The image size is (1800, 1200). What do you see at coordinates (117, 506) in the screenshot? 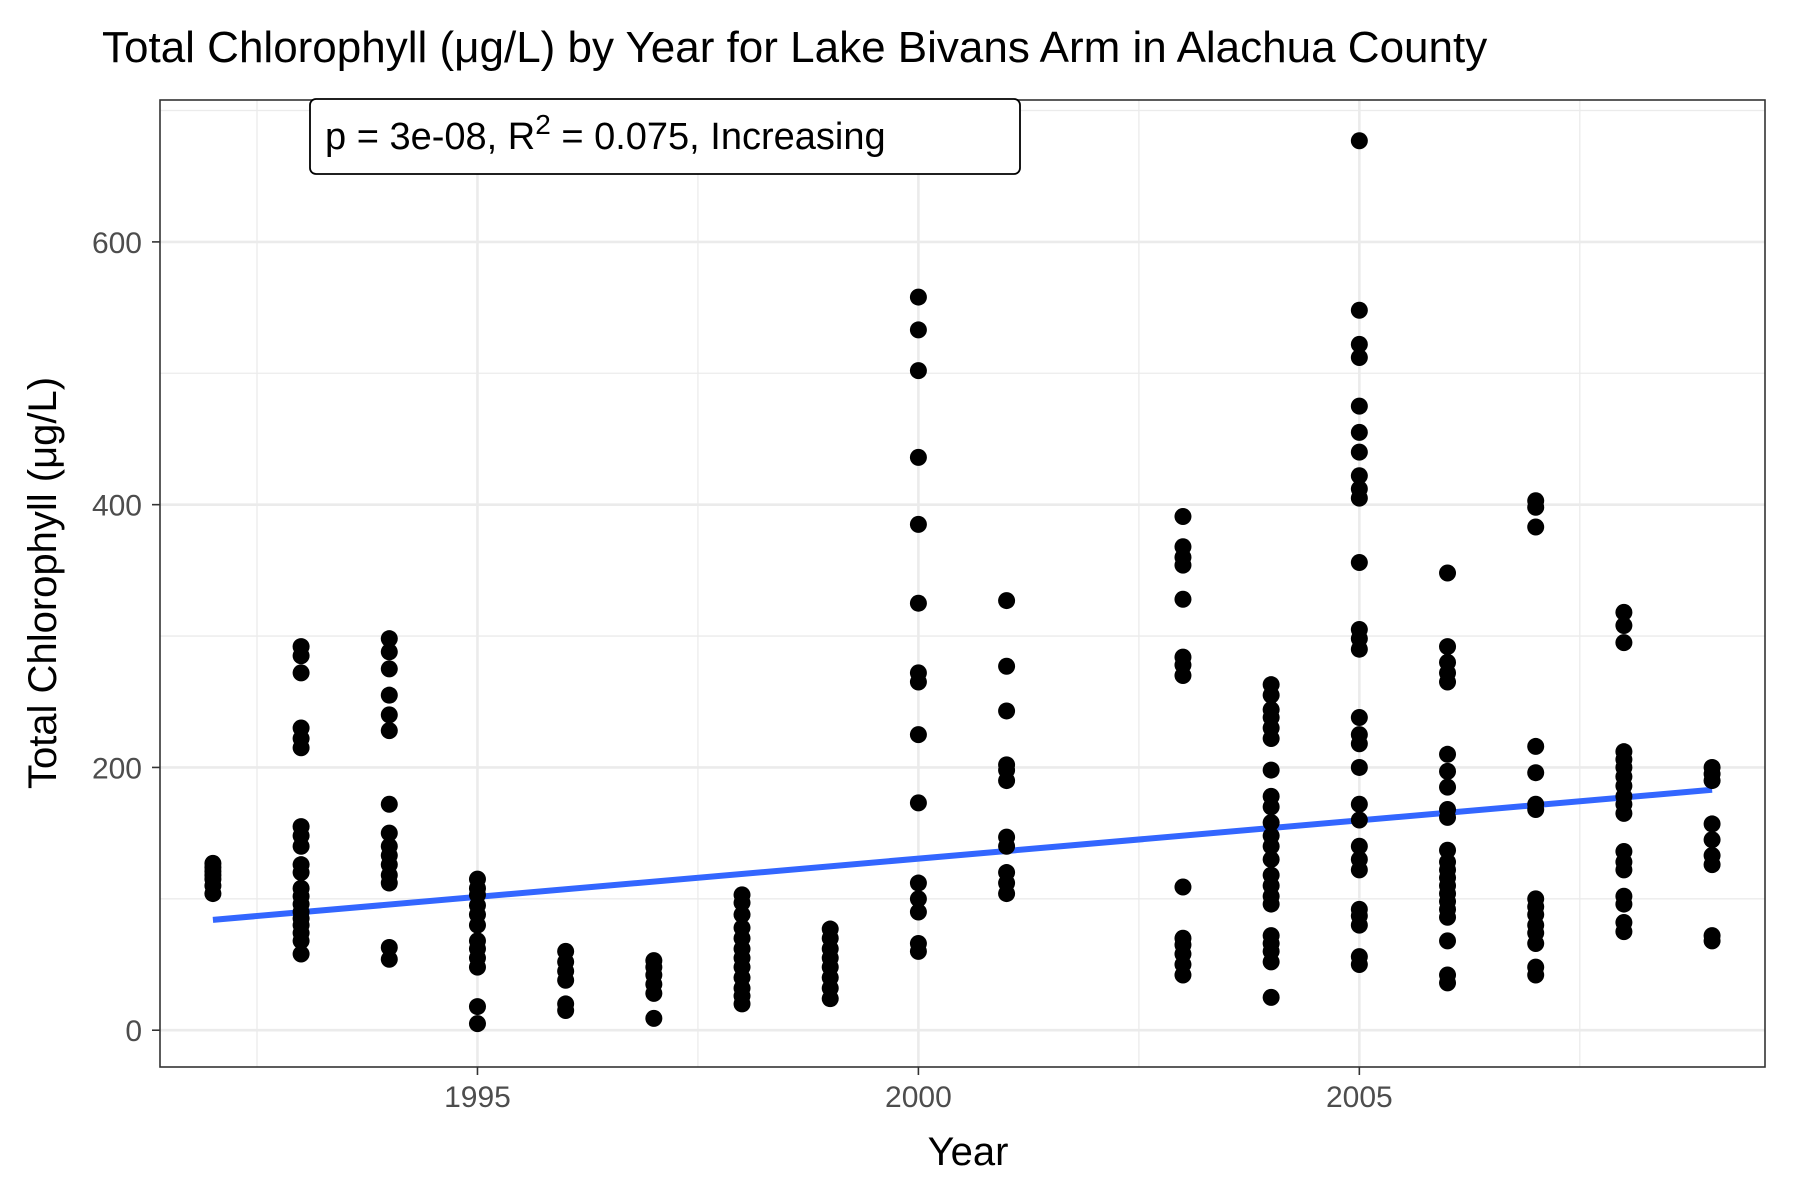
I see `y-tick-label-2: 400` at bounding box center [117, 506].